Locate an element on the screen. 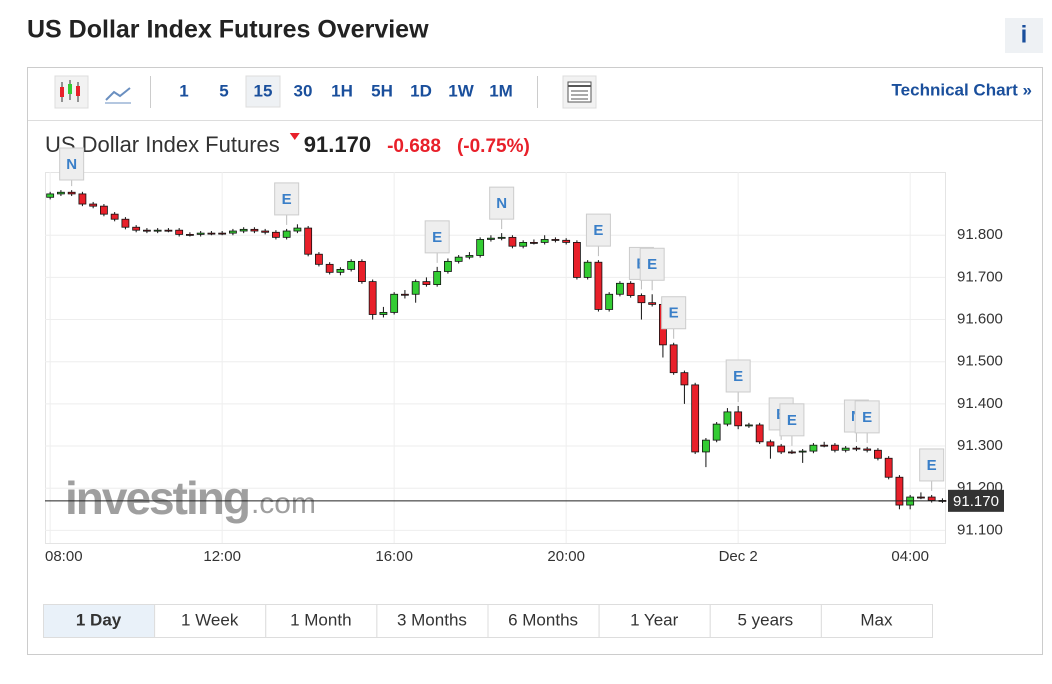  interval-button: 5 is located at coordinates (223, 90).